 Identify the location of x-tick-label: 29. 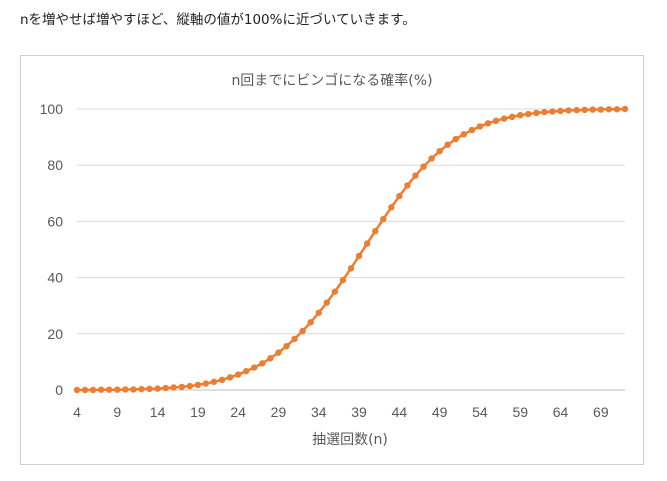
(279, 412).